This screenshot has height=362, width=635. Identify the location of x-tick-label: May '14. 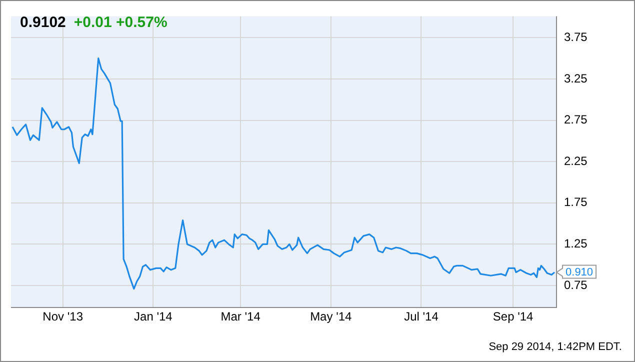
(331, 317).